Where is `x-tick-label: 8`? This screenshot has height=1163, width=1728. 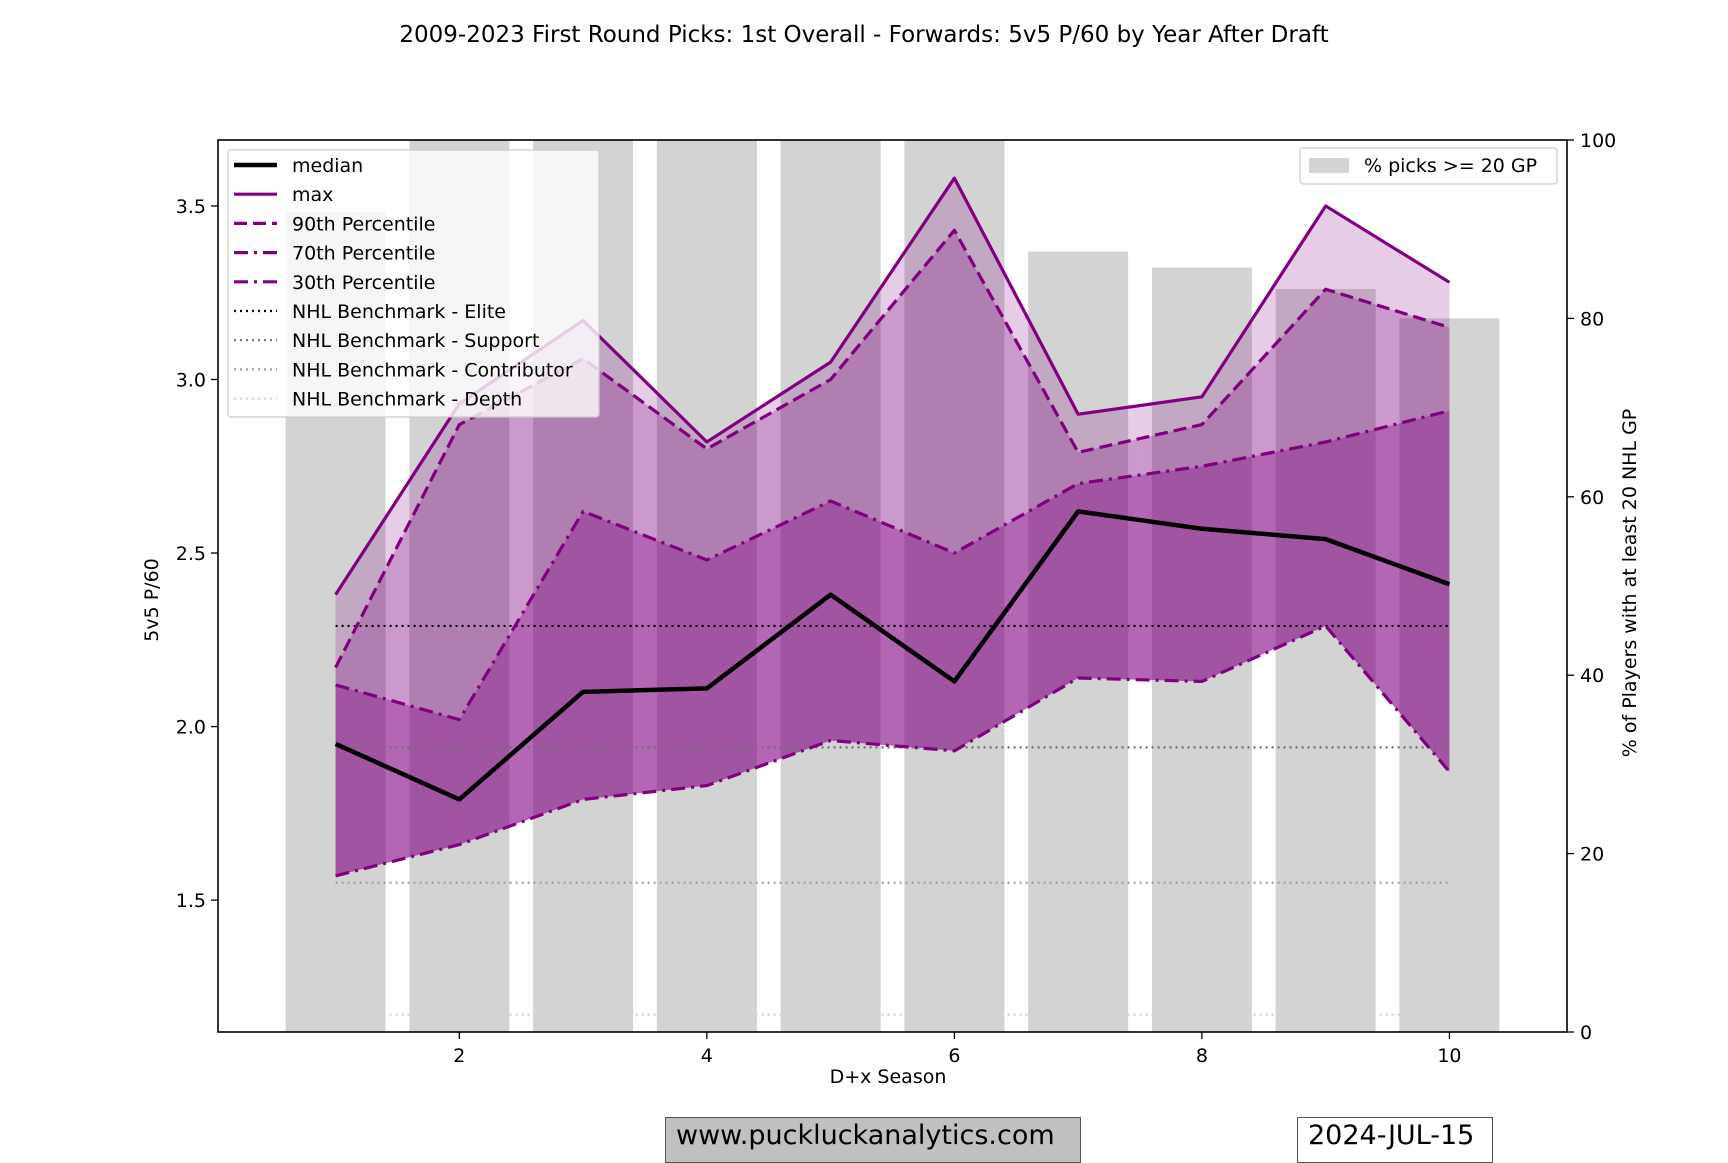
x-tick-label: 8 is located at coordinates (1202, 1056).